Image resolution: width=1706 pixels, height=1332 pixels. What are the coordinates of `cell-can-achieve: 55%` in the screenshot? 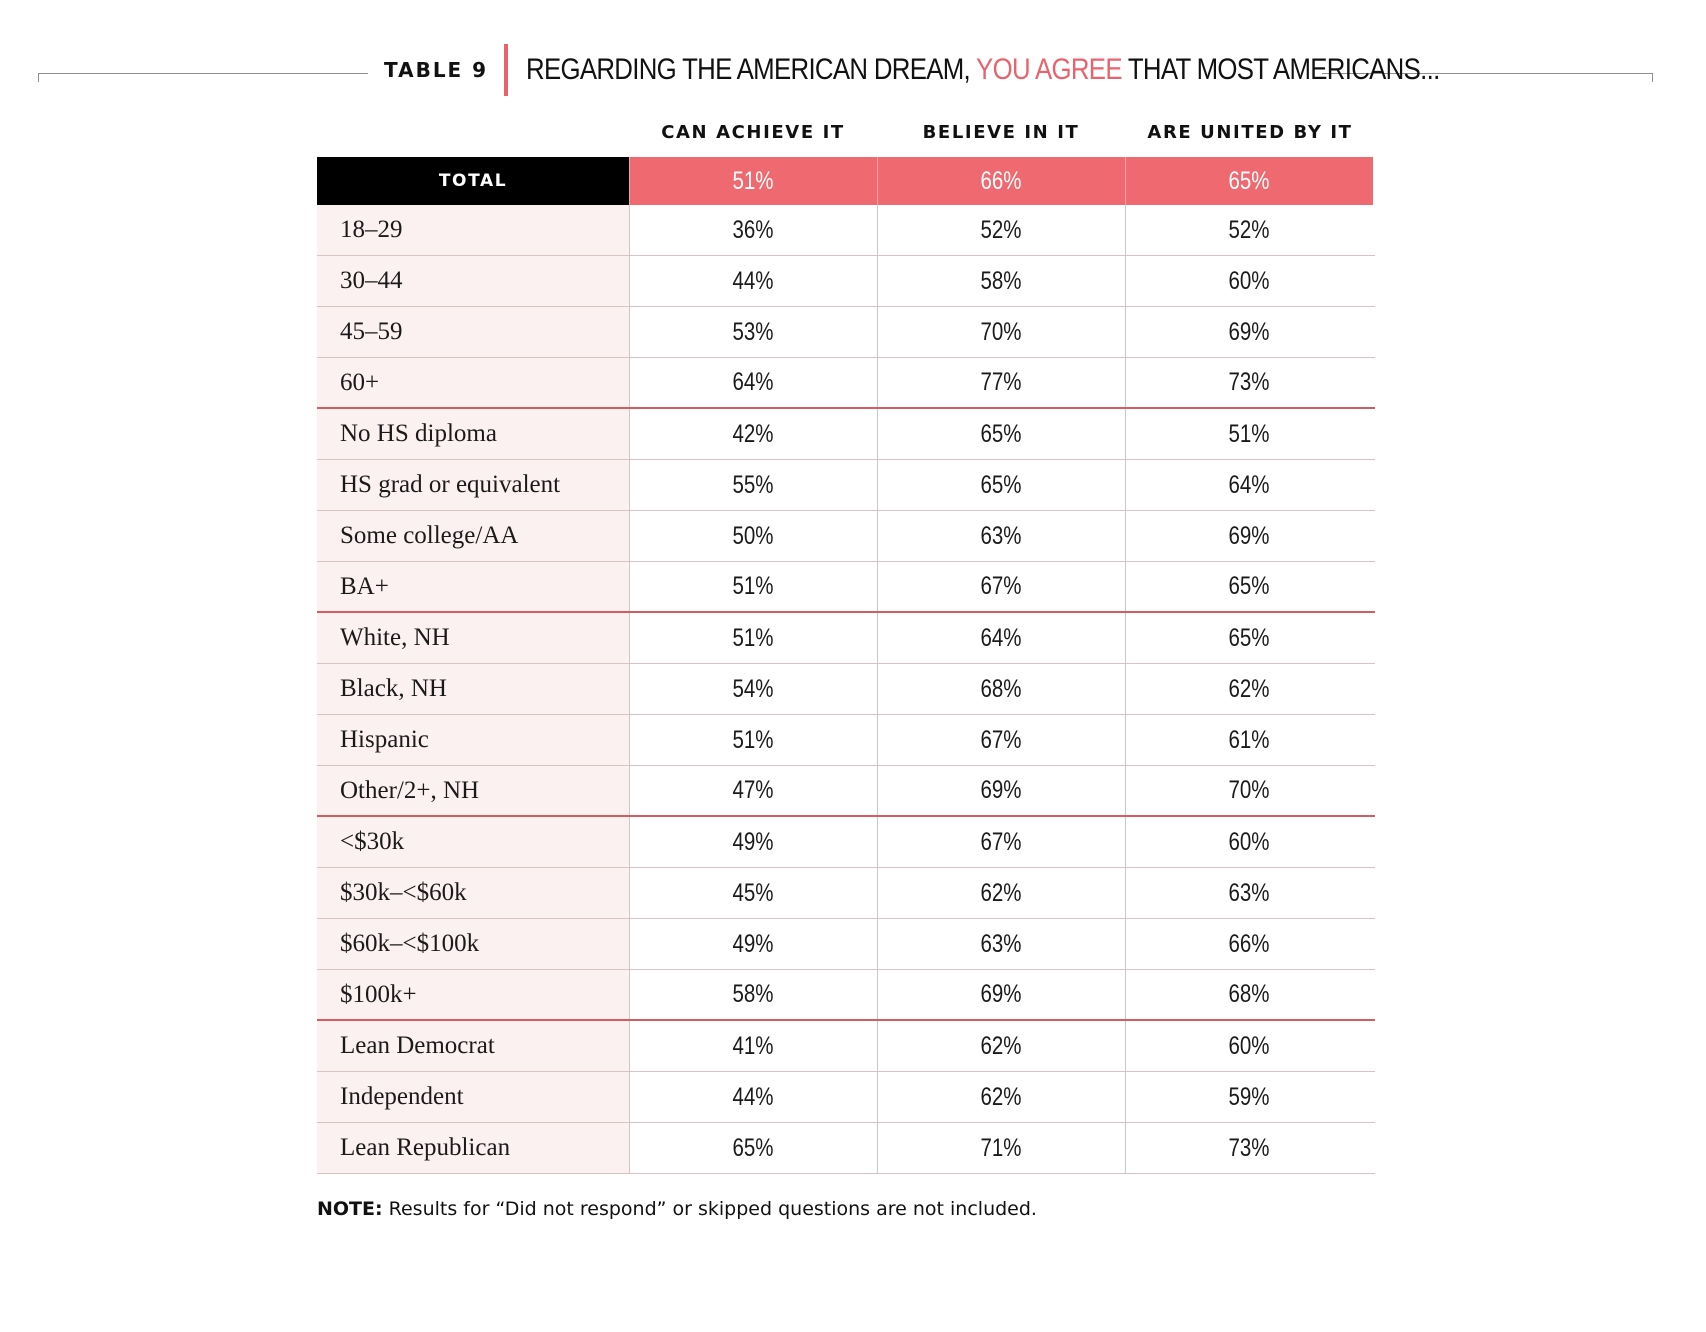 It's located at (753, 485).